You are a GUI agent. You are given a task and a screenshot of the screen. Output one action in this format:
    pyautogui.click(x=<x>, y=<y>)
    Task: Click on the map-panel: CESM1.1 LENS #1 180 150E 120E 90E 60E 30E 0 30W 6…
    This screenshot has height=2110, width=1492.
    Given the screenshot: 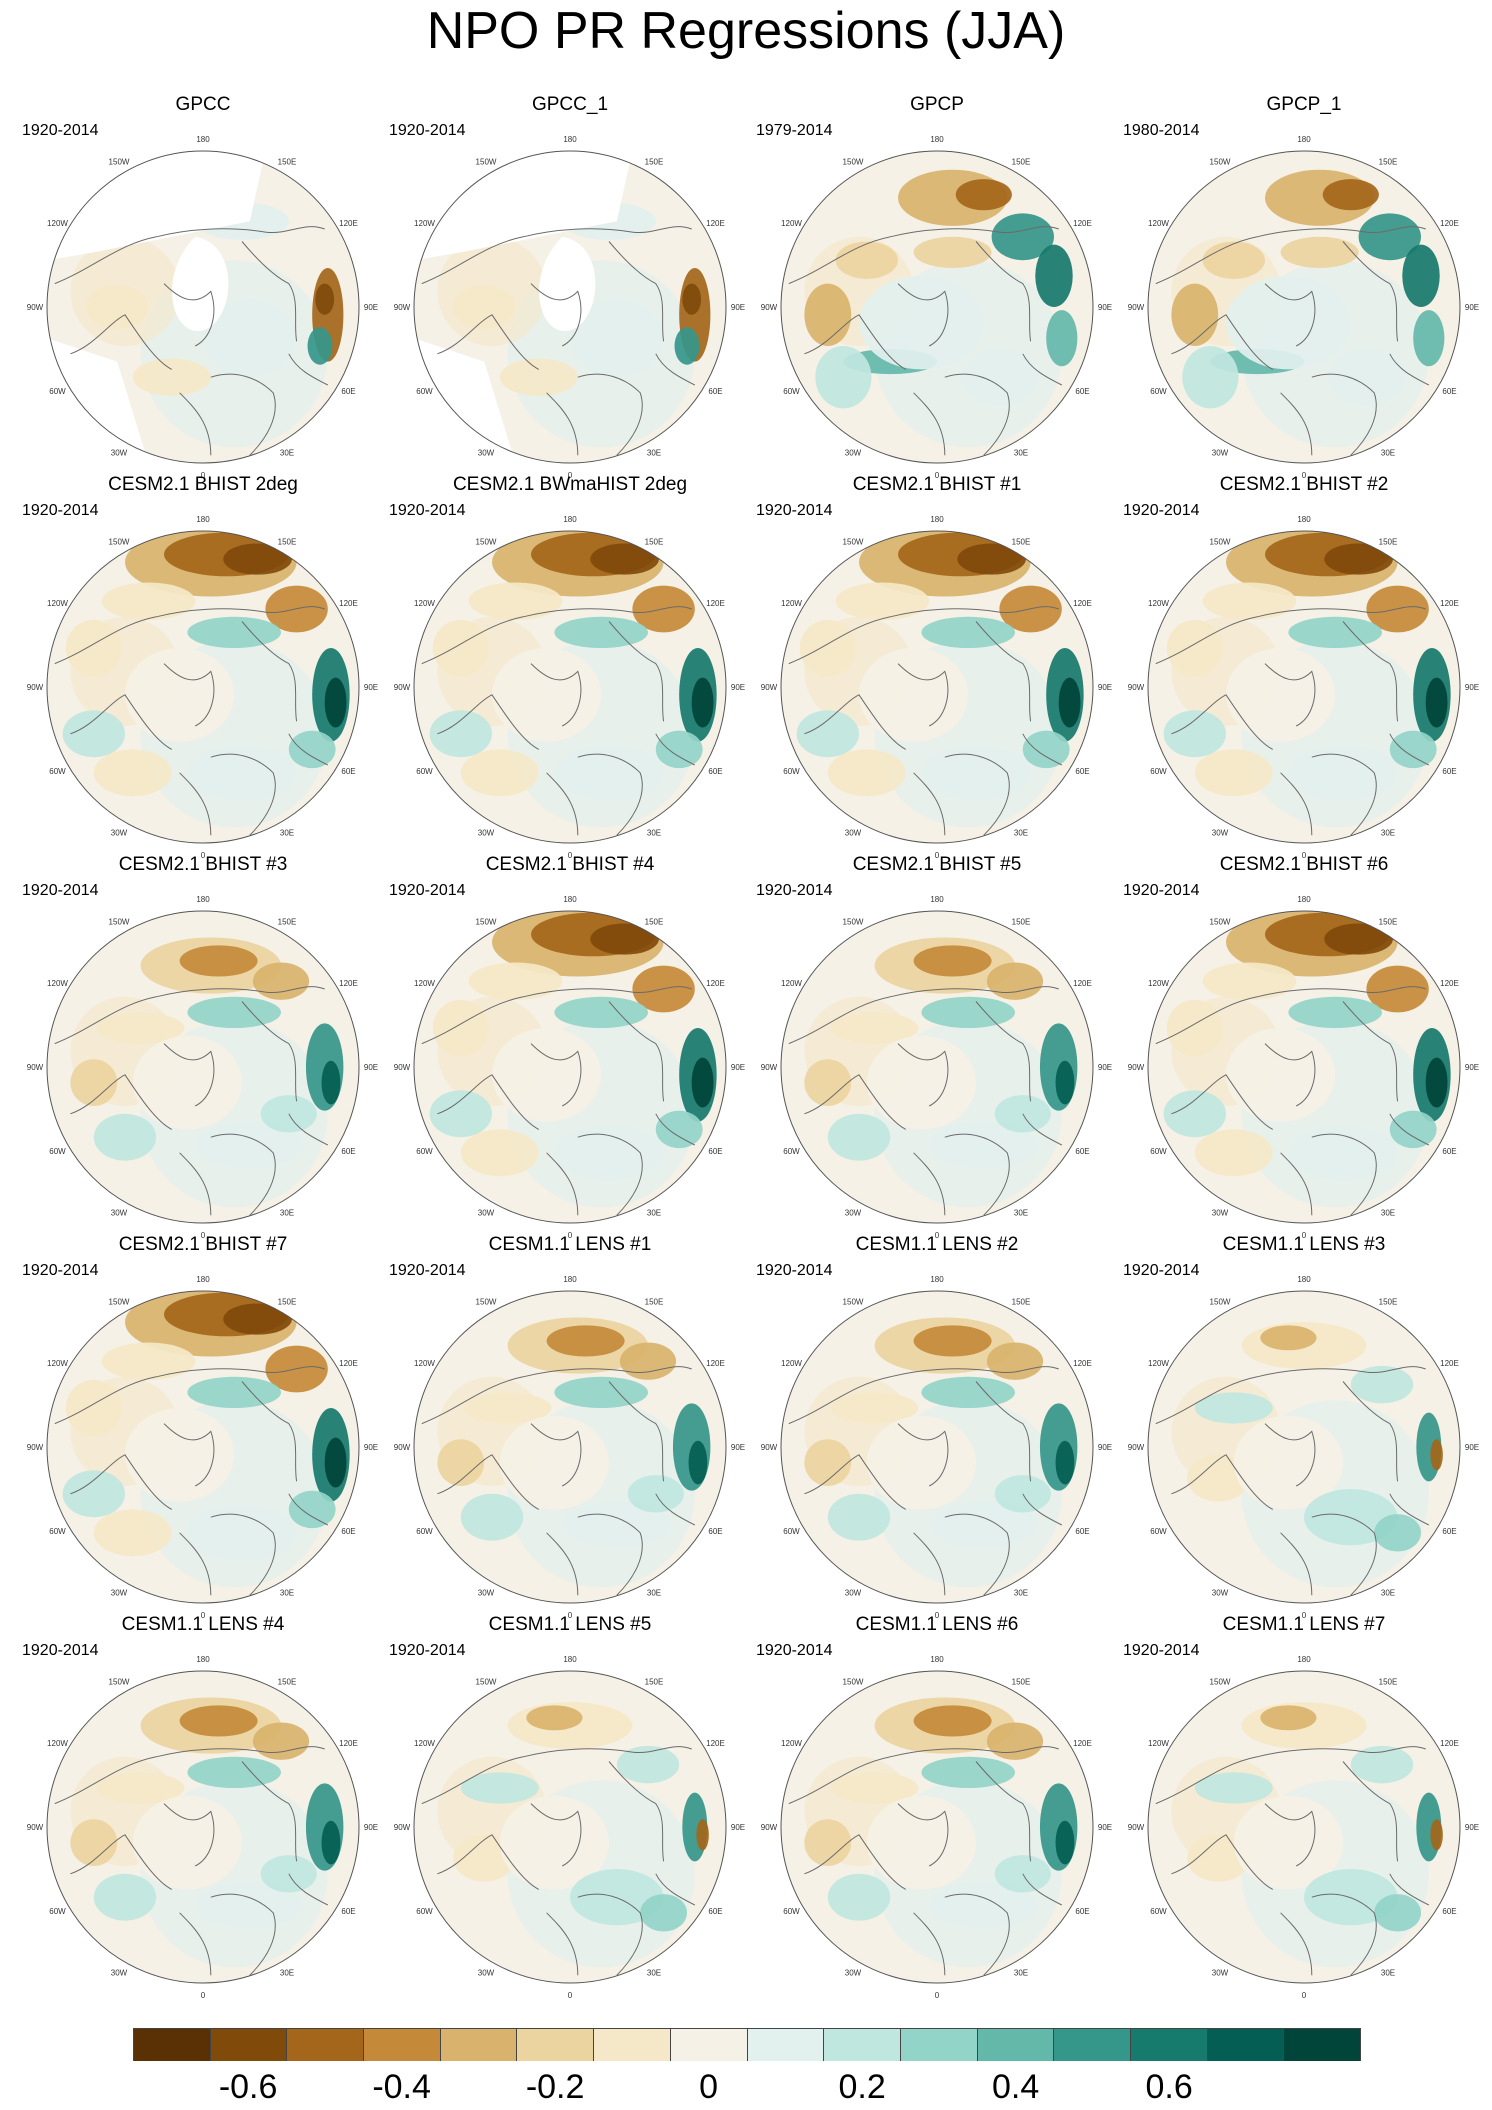 What is the action you would take?
    pyautogui.click(x=570, y=1427)
    